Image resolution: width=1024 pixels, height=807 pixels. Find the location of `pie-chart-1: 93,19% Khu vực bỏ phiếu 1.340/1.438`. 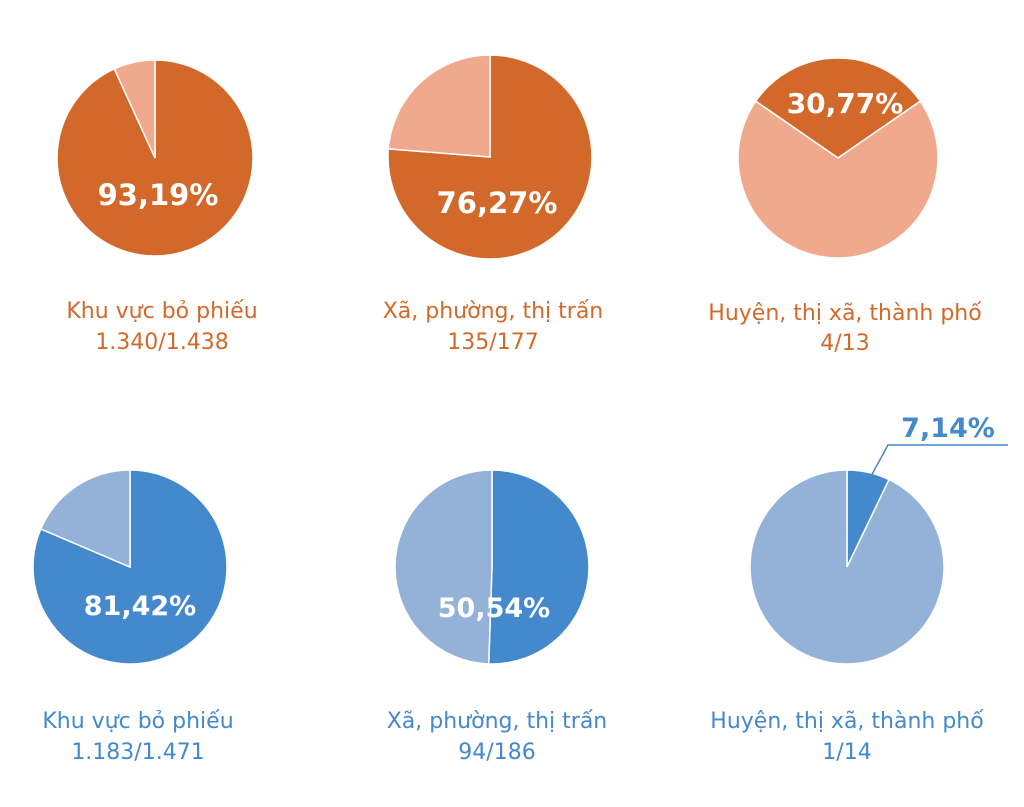

pie-chart-1: 93,19% Khu vực bỏ phiếu 1.340/1.438 is located at coordinates (157, 207).